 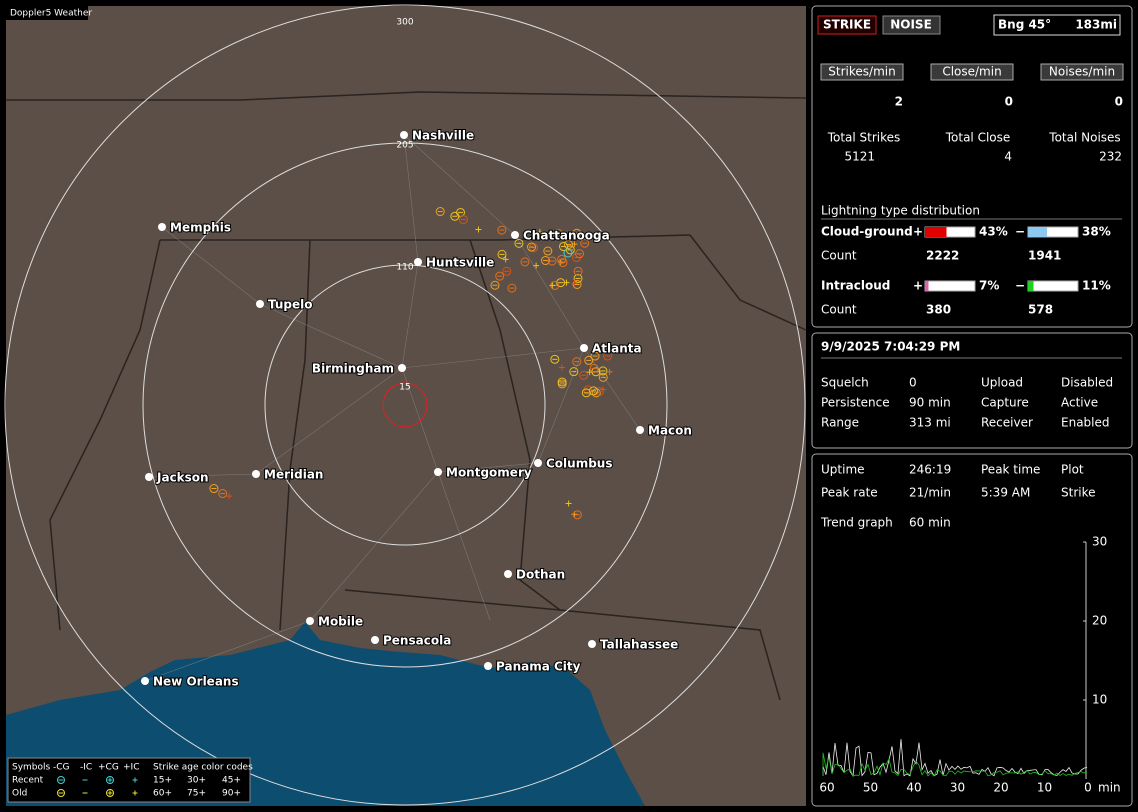 What do you see at coordinates (1110, 157) in the screenshot?
I see `total-value: 232` at bounding box center [1110, 157].